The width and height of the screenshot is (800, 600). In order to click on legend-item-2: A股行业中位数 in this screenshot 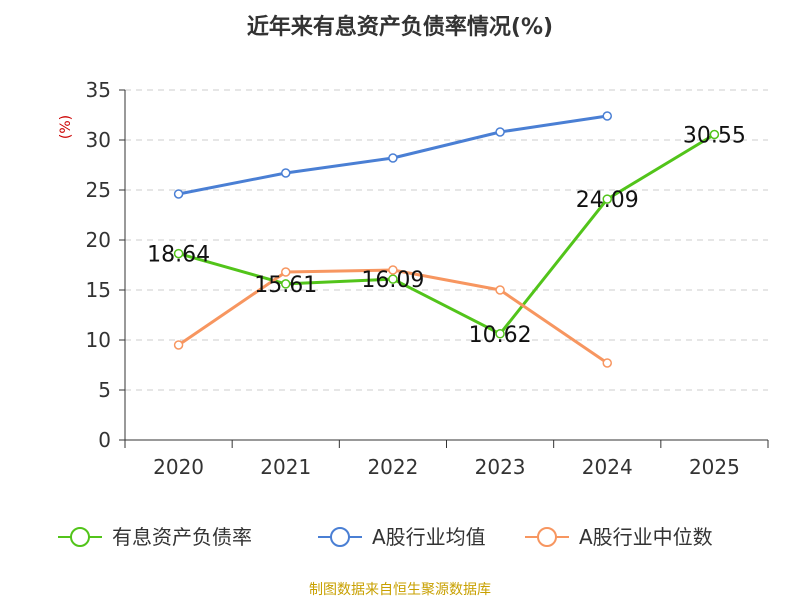, I will do `click(619, 537)`.